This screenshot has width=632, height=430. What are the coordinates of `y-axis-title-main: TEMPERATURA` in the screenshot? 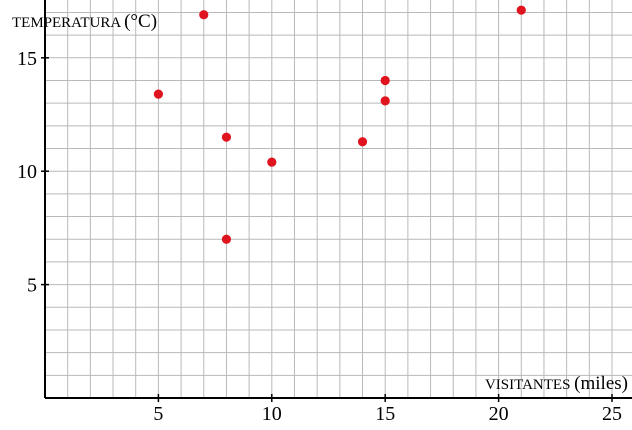 It's located at (66, 23).